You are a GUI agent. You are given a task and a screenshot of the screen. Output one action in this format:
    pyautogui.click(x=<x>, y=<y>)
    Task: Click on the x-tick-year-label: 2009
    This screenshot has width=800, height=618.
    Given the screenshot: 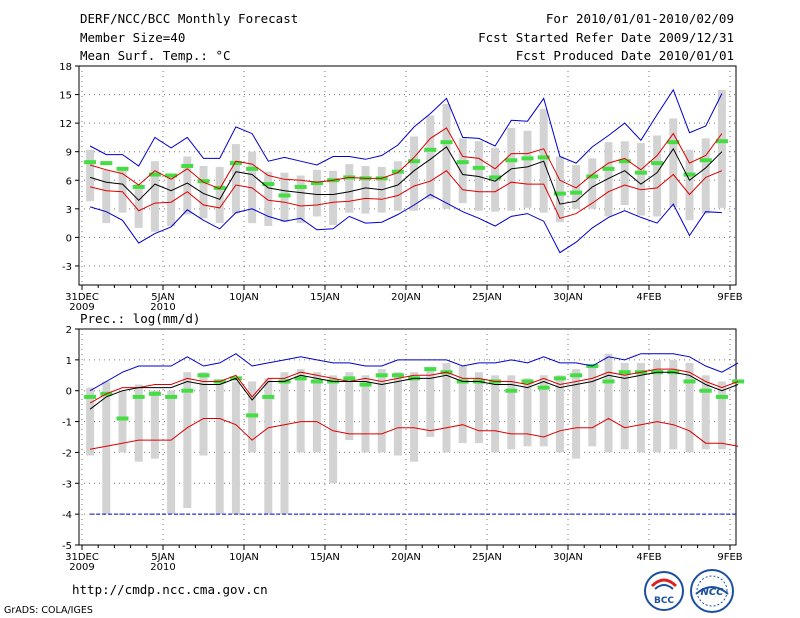 What is the action you would take?
    pyautogui.click(x=81, y=567)
    